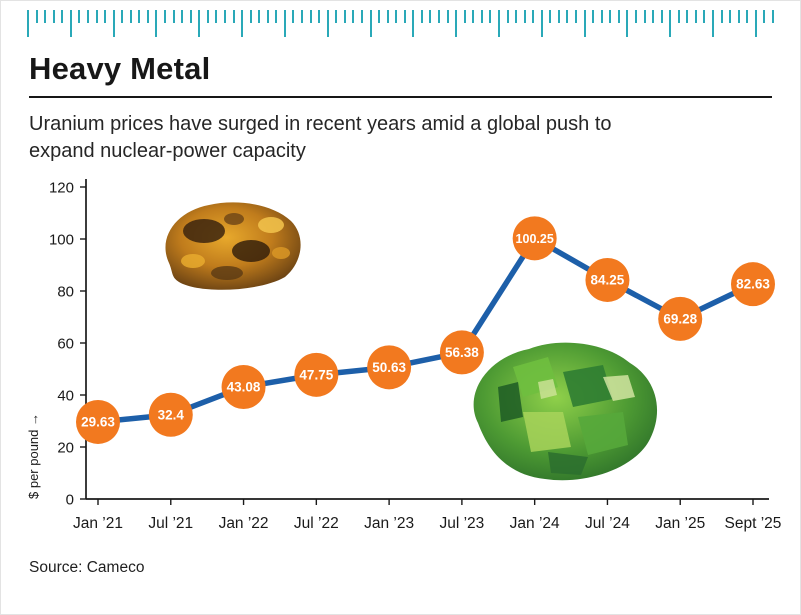 The width and height of the screenshot is (801, 615). What do you see at coordinates (65, 396) in the screenshot?
I see `y-tick-label: 40` at bounding box center [65, 396].